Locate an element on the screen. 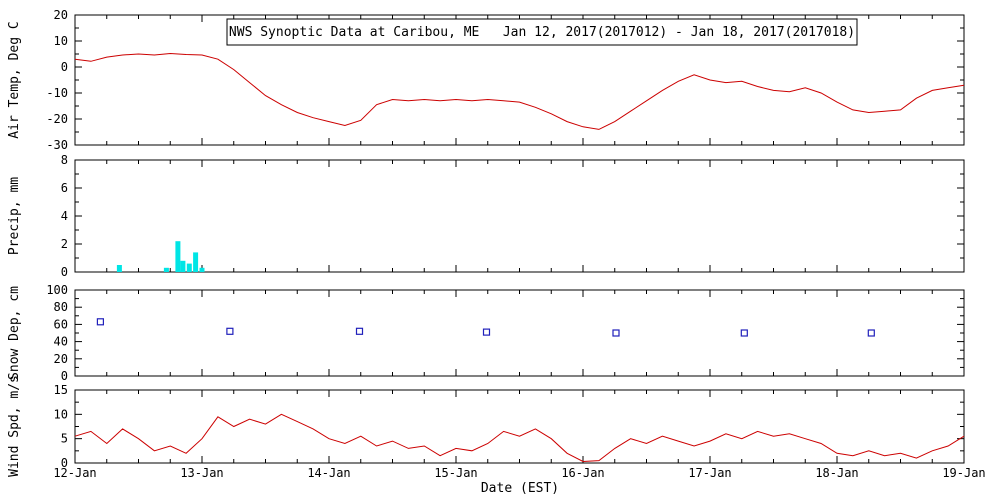 Image resolution: width=1000 pixels, height=500 pixels. x-axis-label: Date (EST) is located at coordinates (520, 488).